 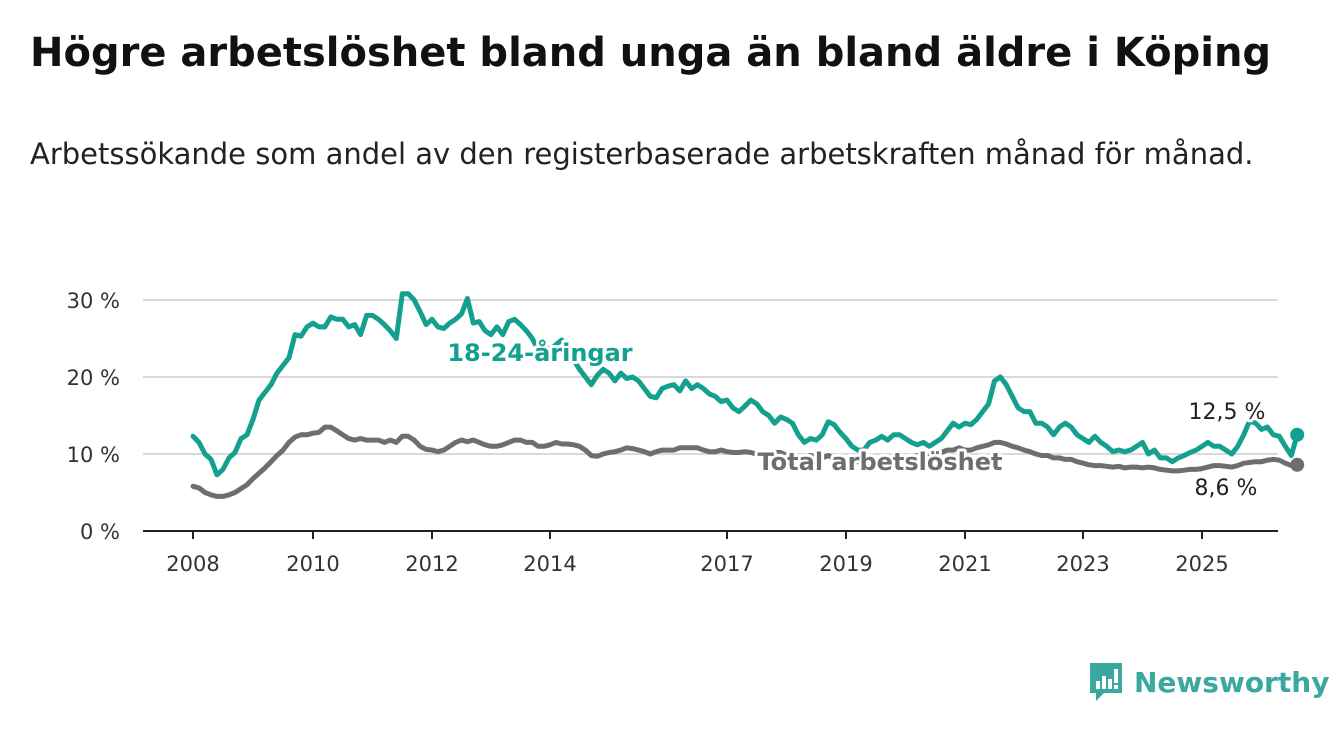 I want to click on x-tick-label: 2021, so click(x=964, y=564).